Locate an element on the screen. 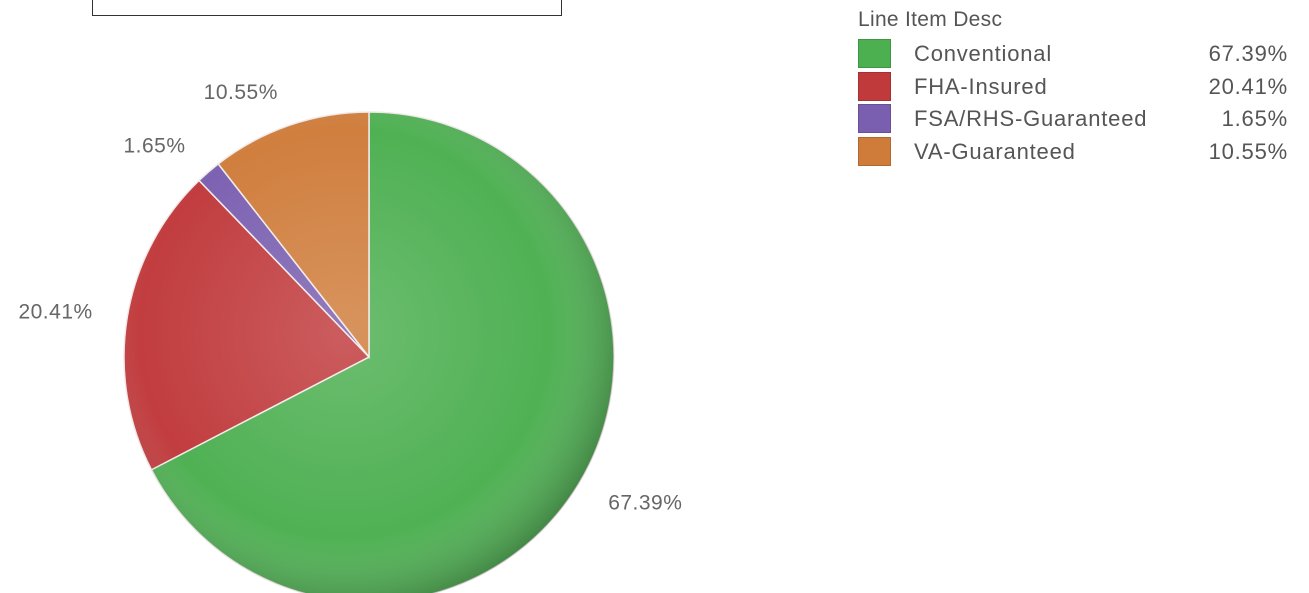  legend-value: 67.39% is located at coordinates (1248, 53).